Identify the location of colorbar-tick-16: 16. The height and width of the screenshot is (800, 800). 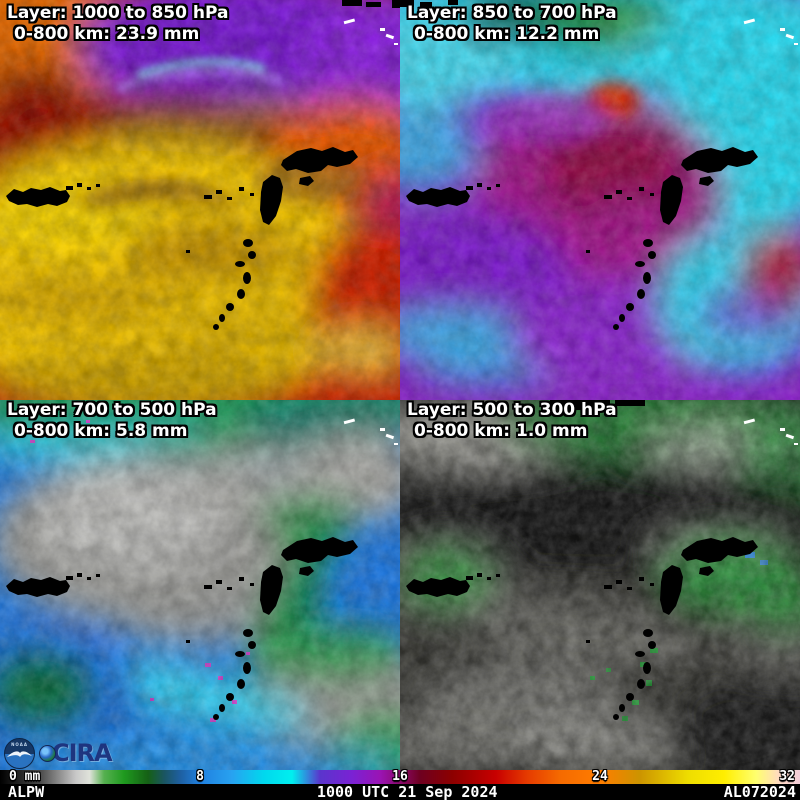
(400, 776).